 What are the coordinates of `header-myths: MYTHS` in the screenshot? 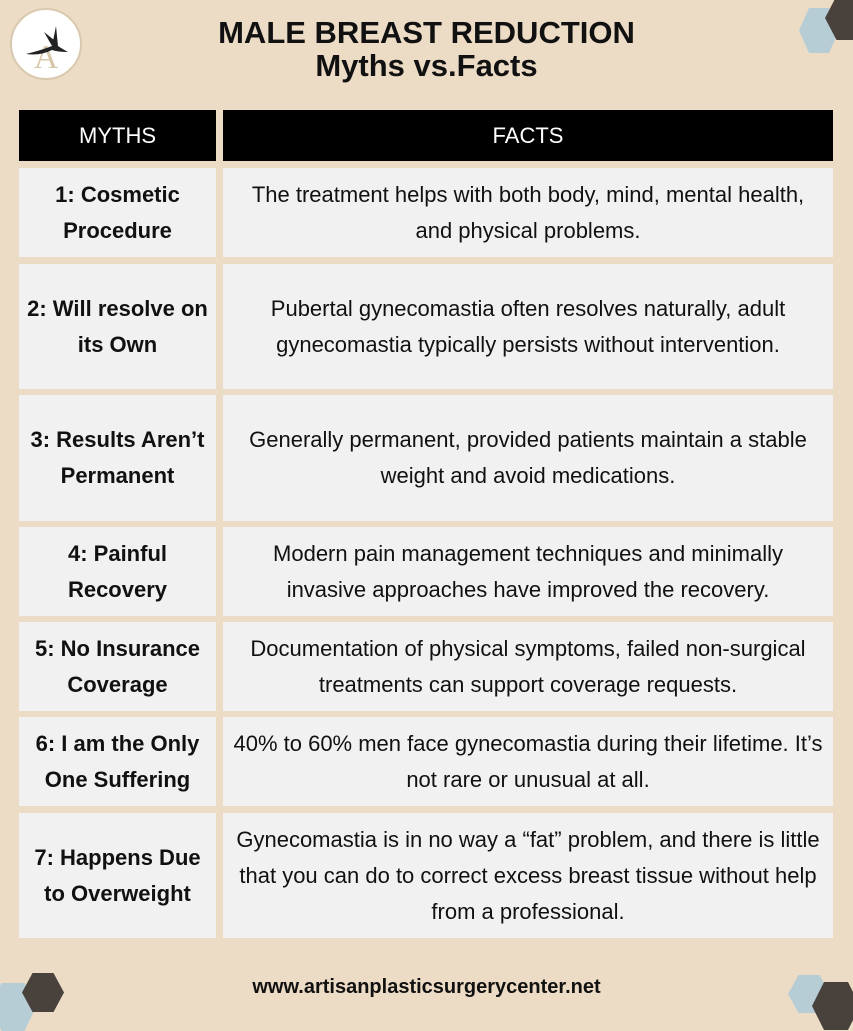 It's located at (117, 135).